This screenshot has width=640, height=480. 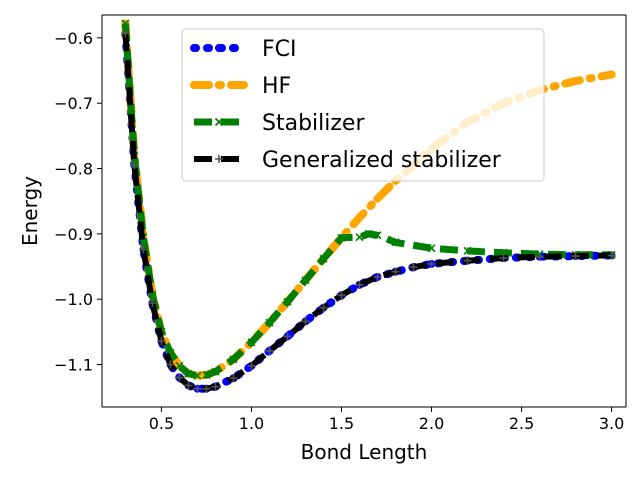 What do you see at coordinates (73, 103) in the screenshot?
I see `y-tick-label: −0.7` at bounding box center [73, 103].